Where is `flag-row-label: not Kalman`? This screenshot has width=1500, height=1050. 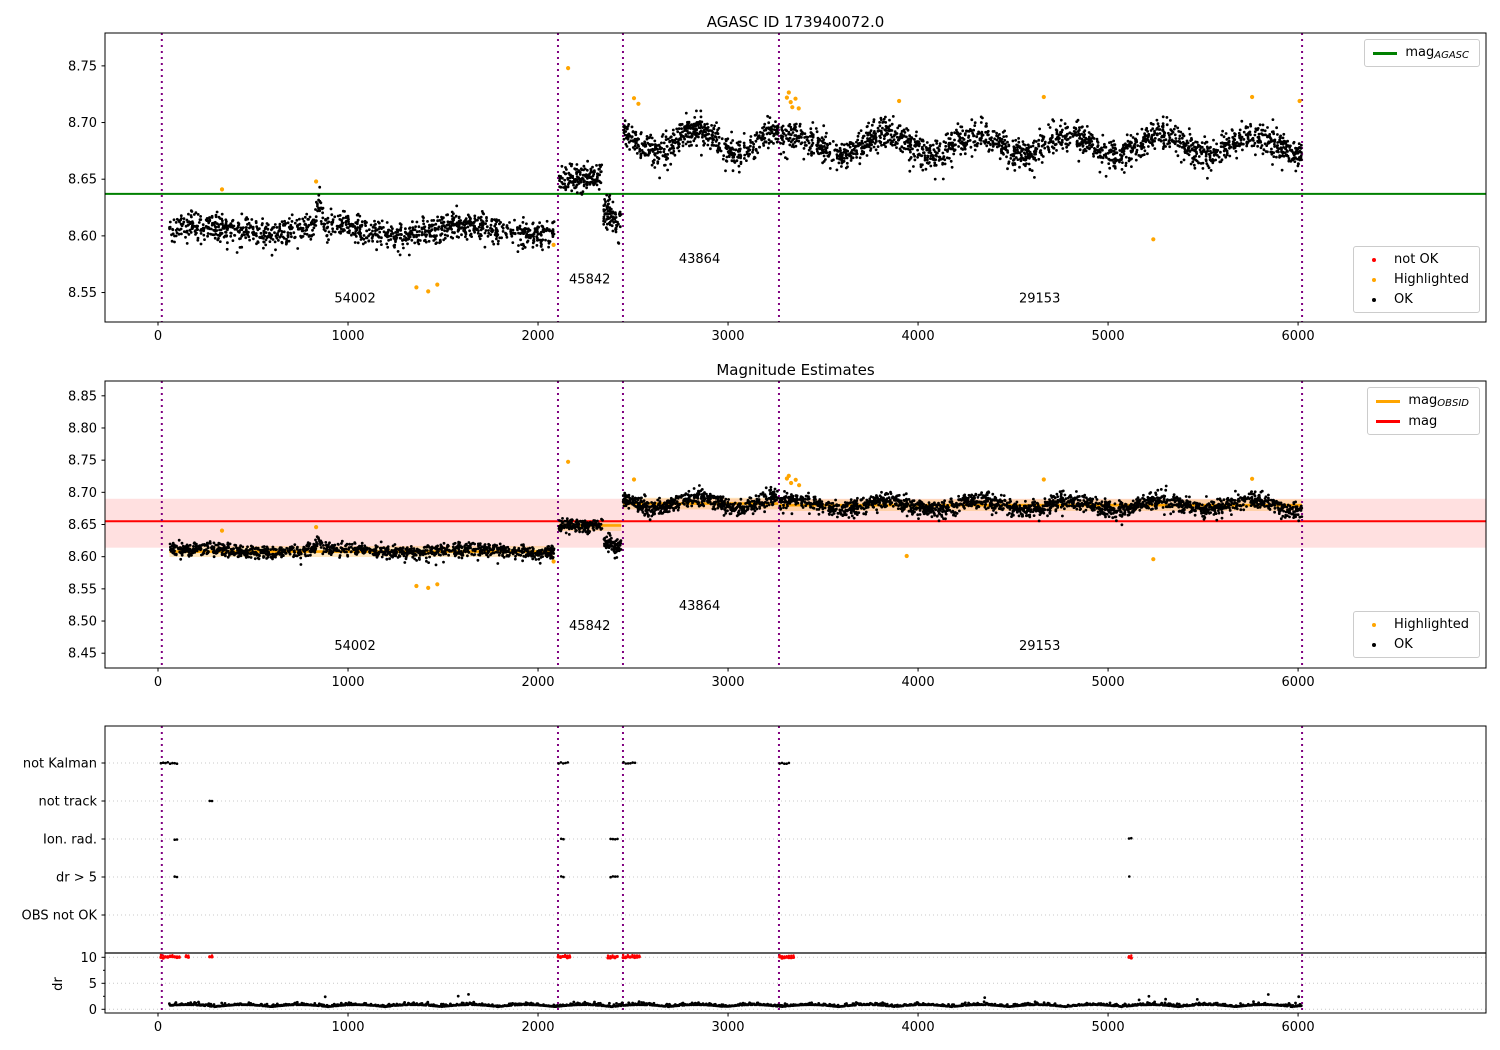
flag-row-label: not Kalman is located at coordinates (60, 764).